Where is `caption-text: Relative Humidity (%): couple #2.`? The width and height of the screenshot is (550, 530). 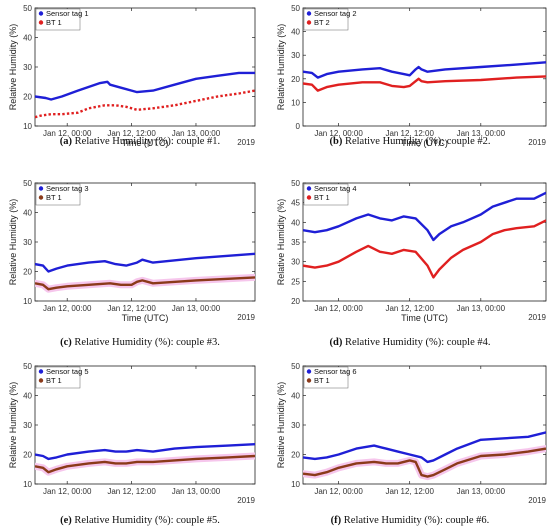
caption-text: Relative Humidity (%): couple #2. is located at coordinates (416, 141).